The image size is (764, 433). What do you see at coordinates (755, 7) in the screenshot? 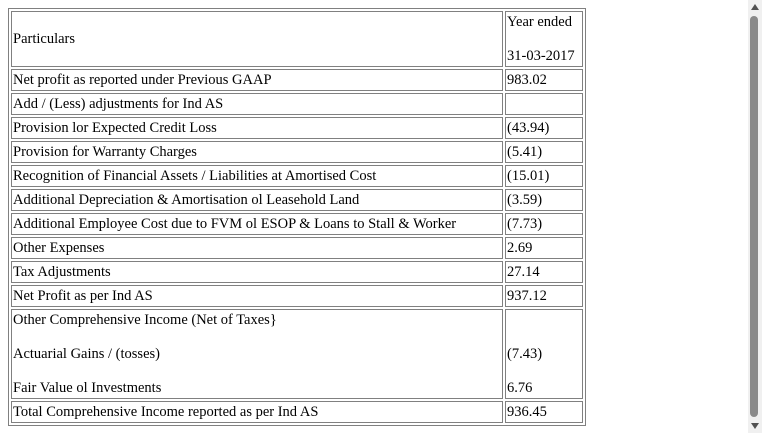
I see `scroll-up-arrow-icon` at bounding box center [755, 7].